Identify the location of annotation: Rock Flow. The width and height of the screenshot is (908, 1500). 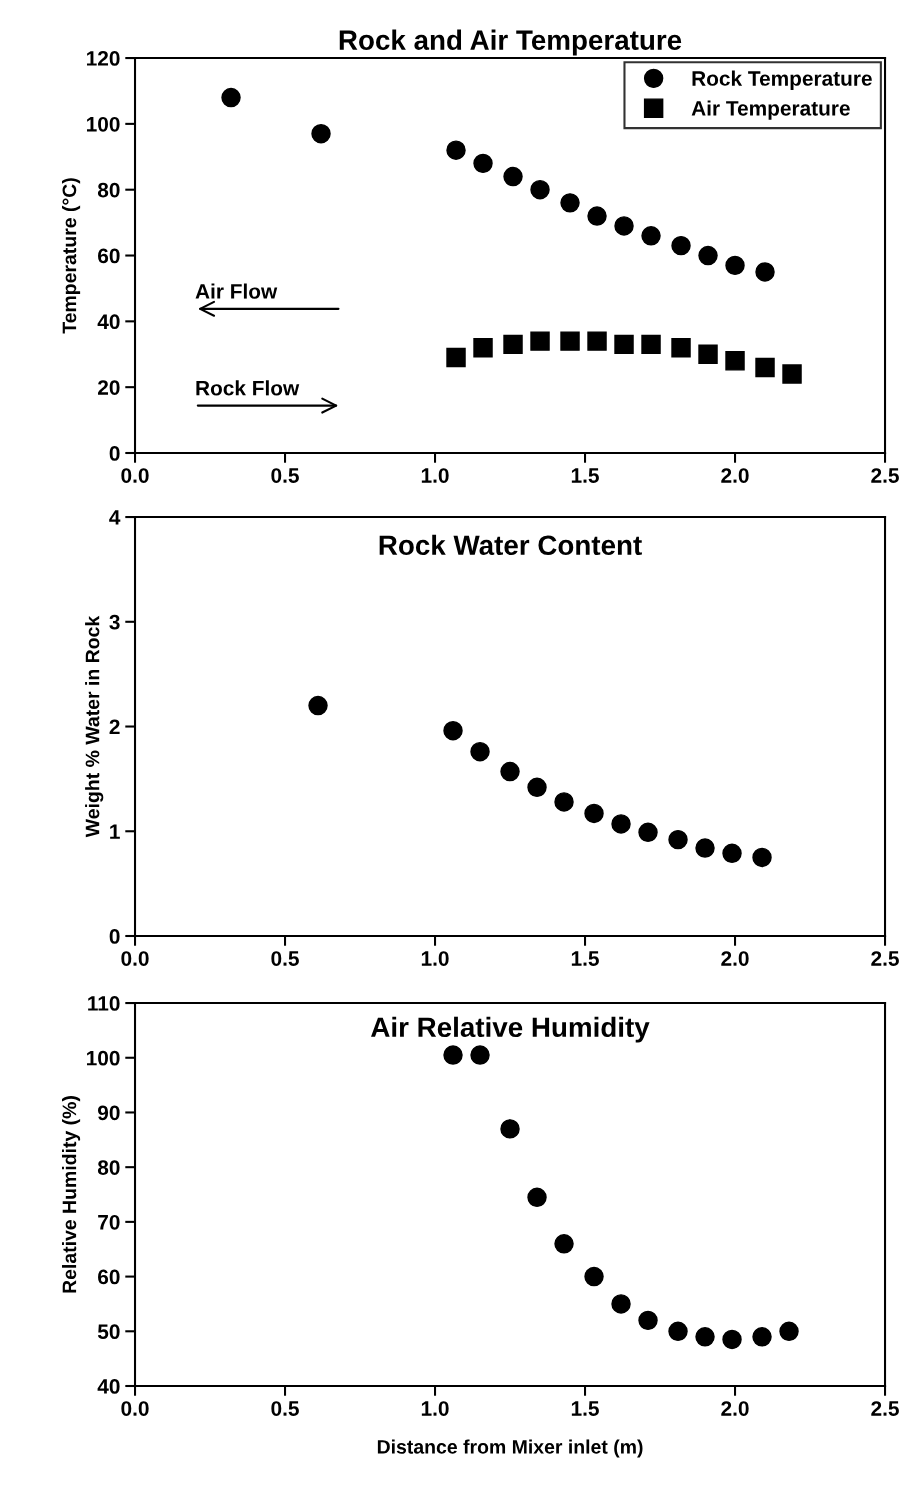
(248, 388).